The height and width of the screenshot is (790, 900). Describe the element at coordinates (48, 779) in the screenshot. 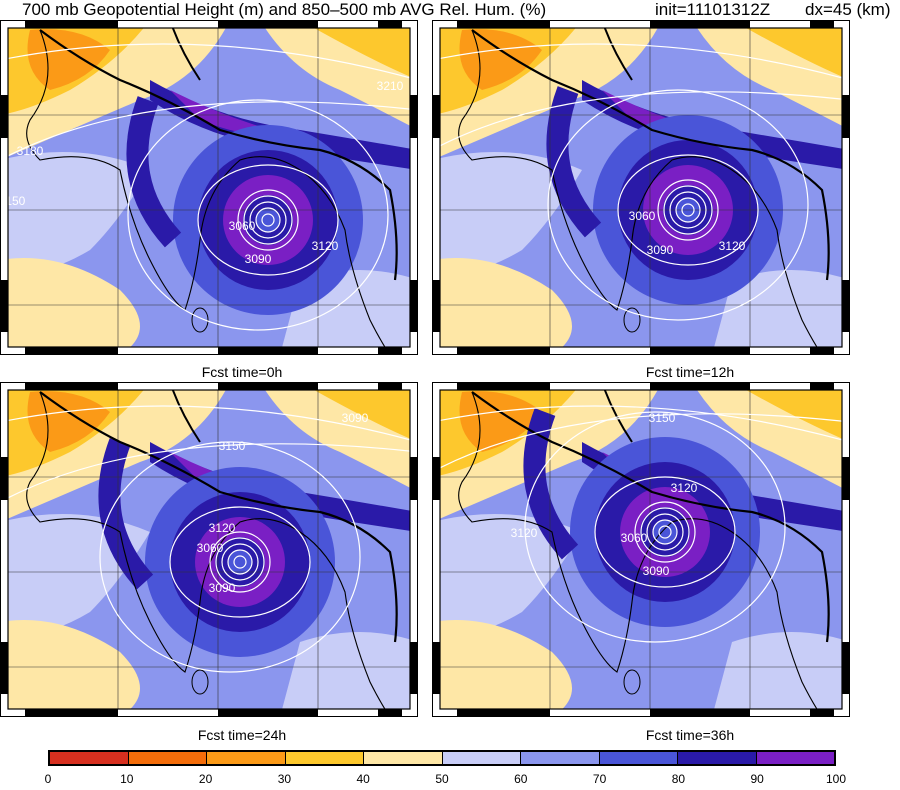

I see `colorbar-tick-label: 0` at that location.